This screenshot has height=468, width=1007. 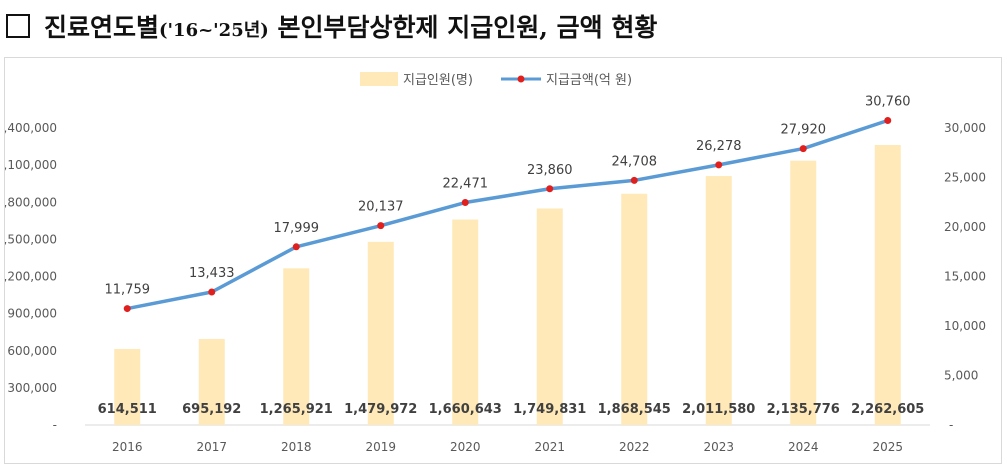 What do you see at coordinates (888, 101) in the screenshot?
I see `line-value-label: 30,760` at bounding box center [888, 101].